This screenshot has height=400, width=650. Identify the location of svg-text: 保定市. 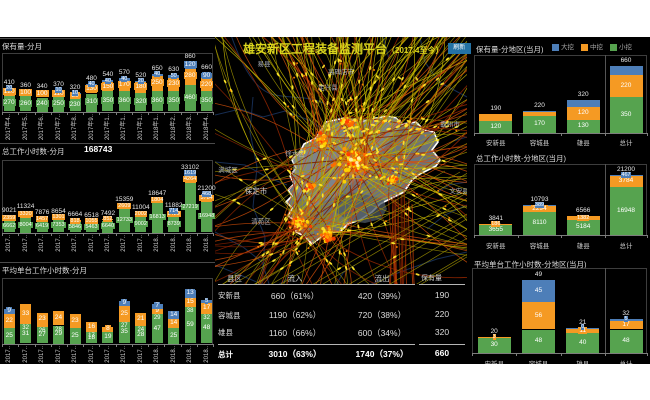
(256, 191).